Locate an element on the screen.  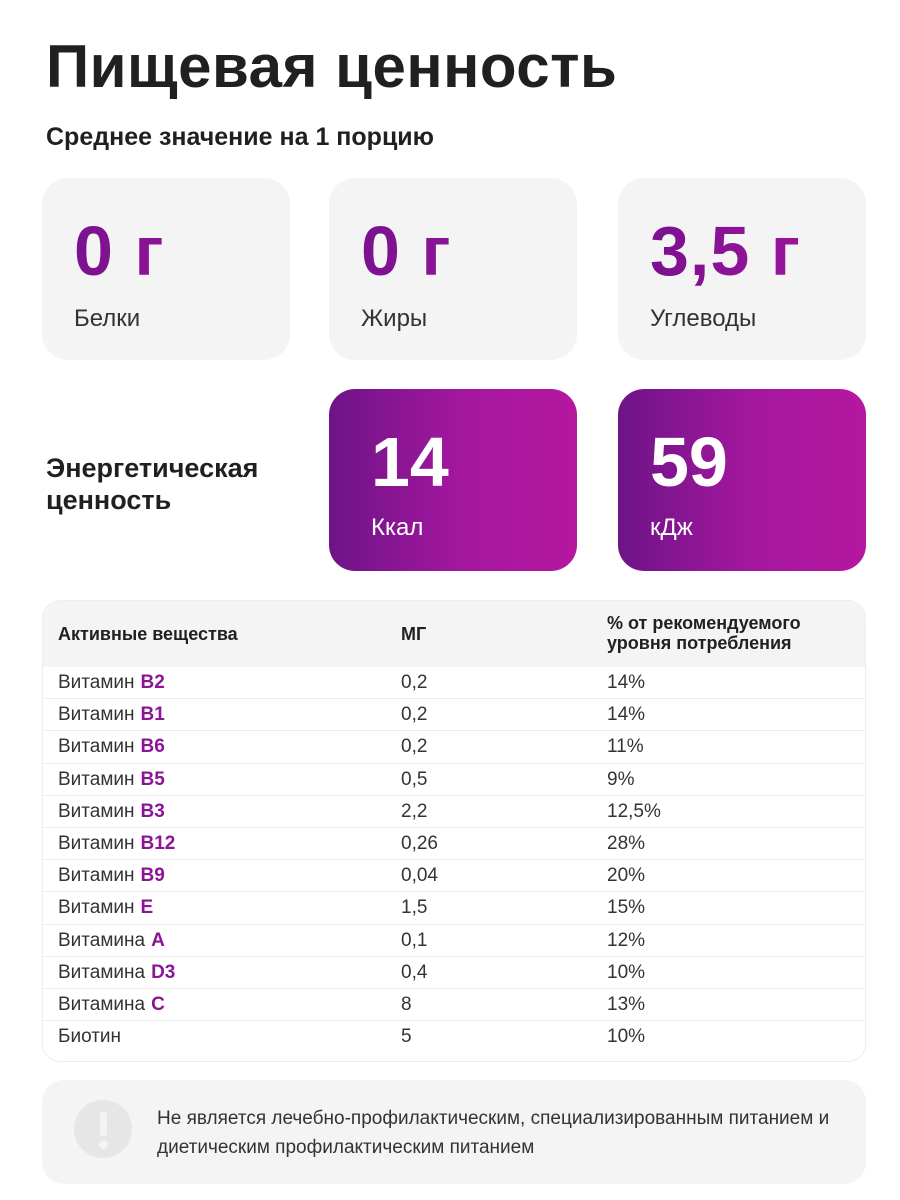
macro-card-protein: 0 г Белки is located at coordinates (166, 269).